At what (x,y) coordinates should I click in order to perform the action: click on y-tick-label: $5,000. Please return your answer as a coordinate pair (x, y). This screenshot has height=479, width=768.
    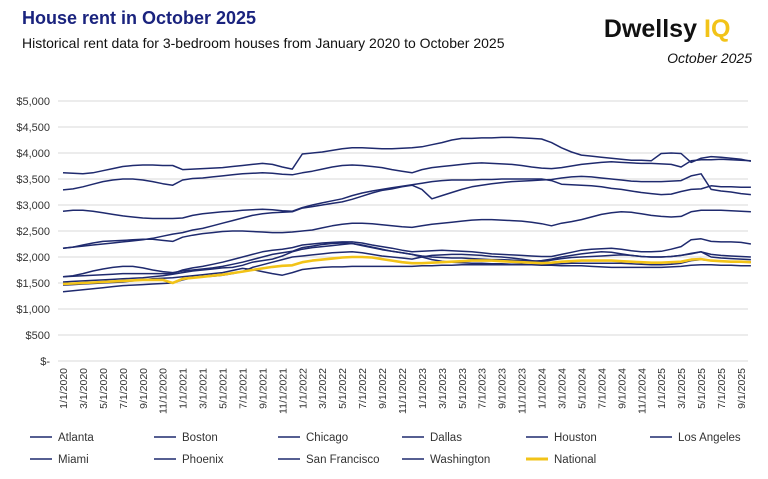
    Looking at the image, I should click on (33, 102).